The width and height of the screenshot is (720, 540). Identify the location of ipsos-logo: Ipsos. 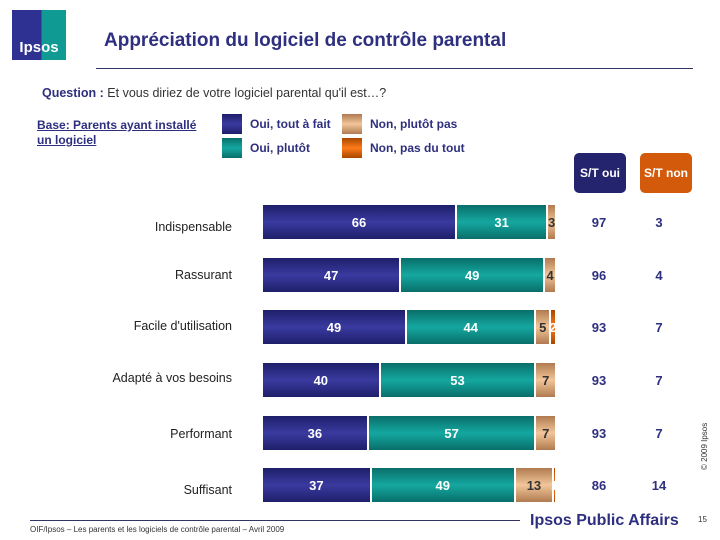
(39, 35).